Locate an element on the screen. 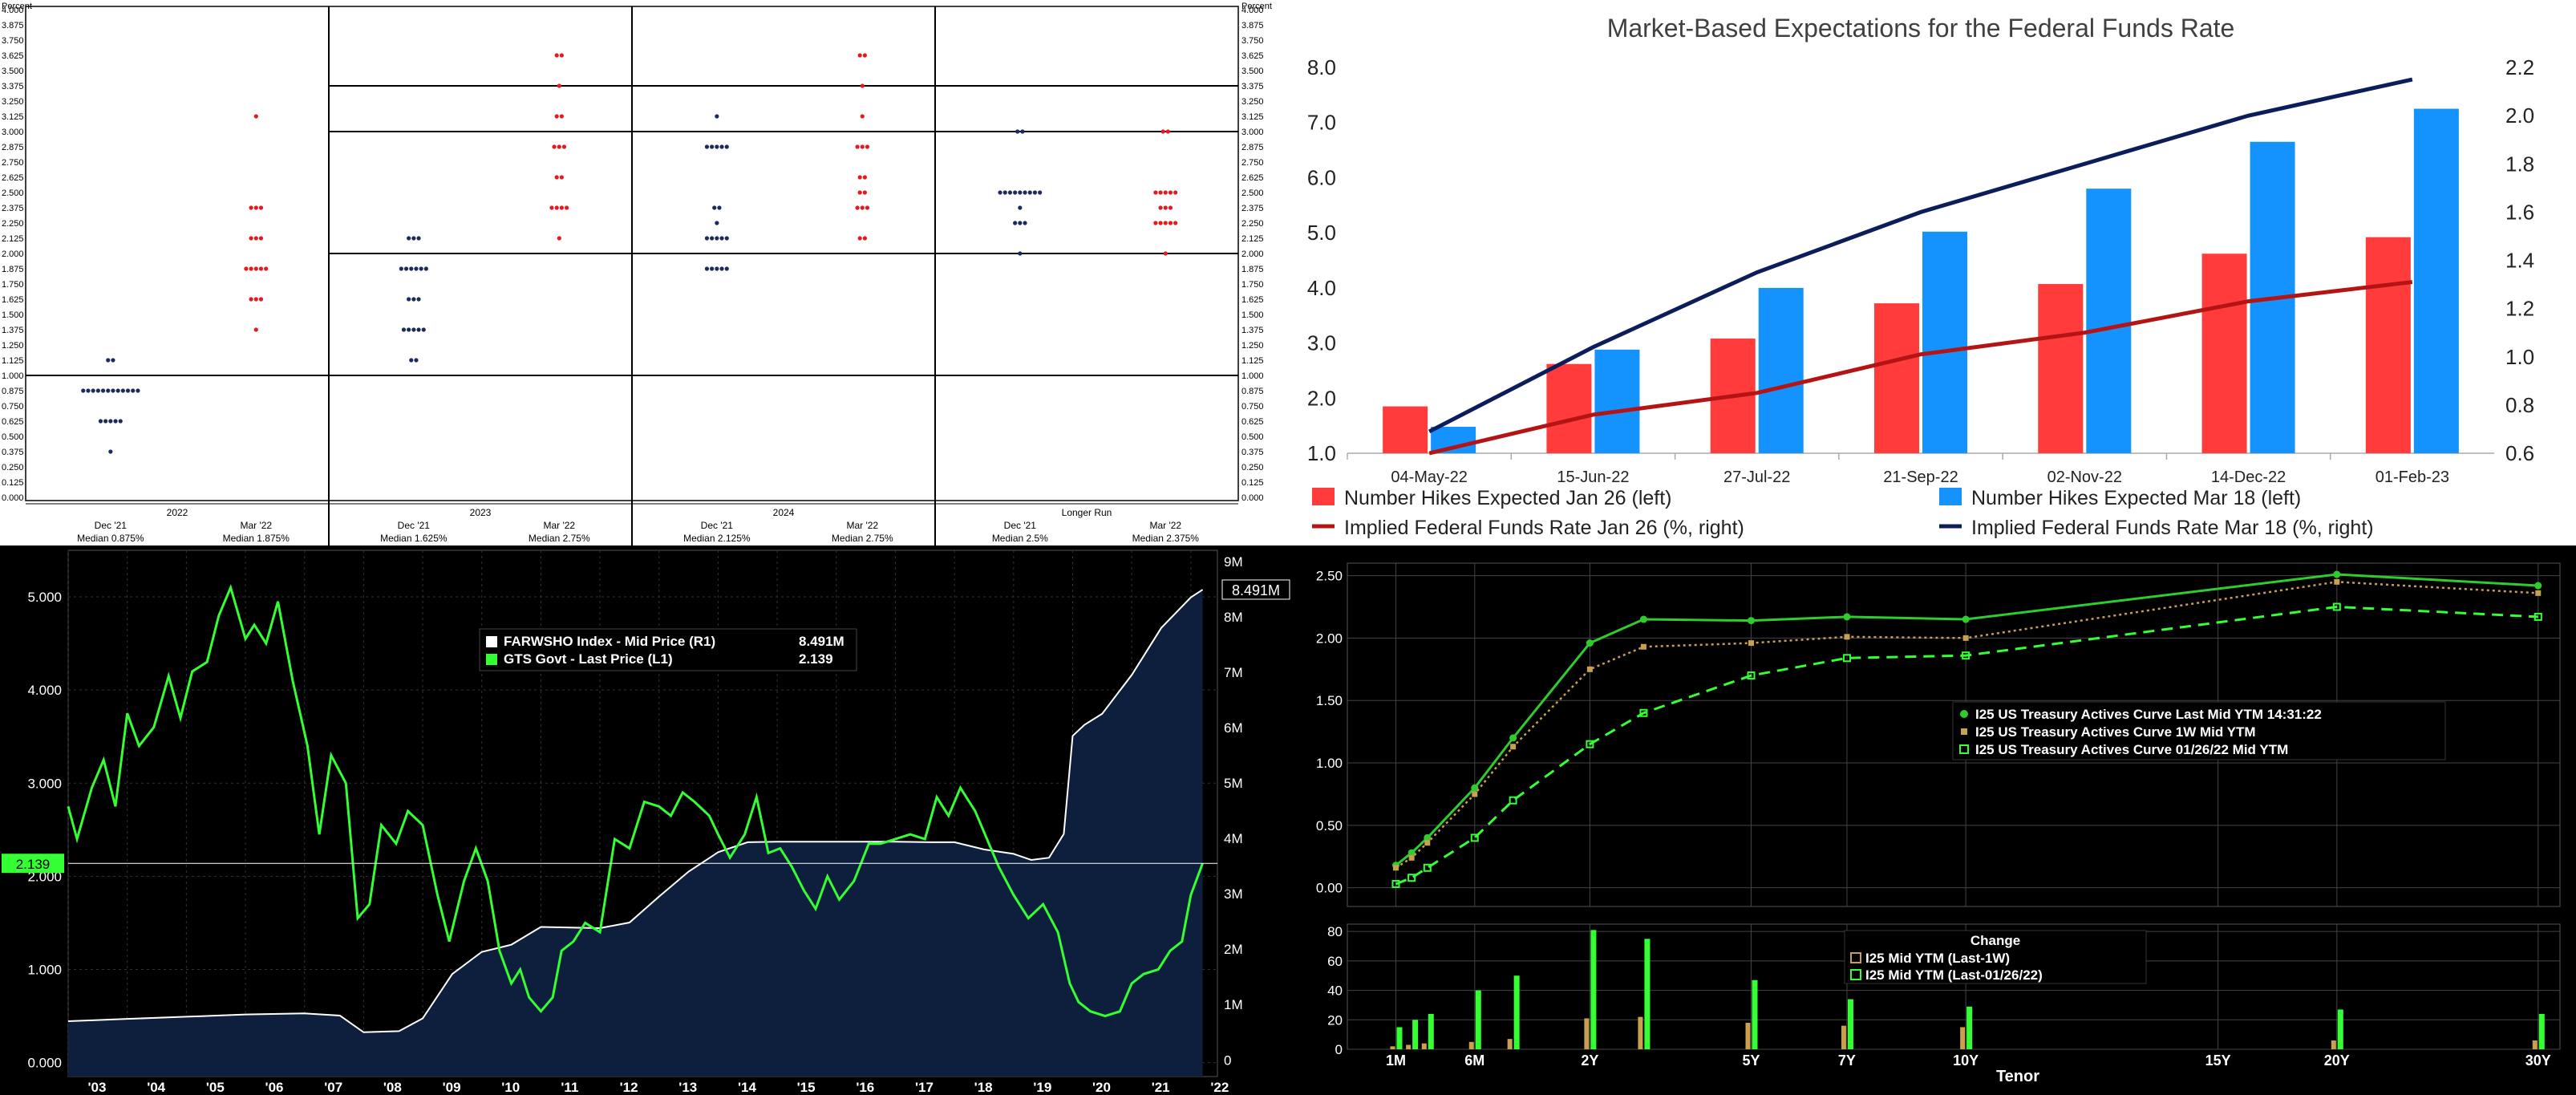 The width and height of the screenshot is (2576, 1095). x-tick-label: 27-Jul-22 is located at coordinates (1757, 477).